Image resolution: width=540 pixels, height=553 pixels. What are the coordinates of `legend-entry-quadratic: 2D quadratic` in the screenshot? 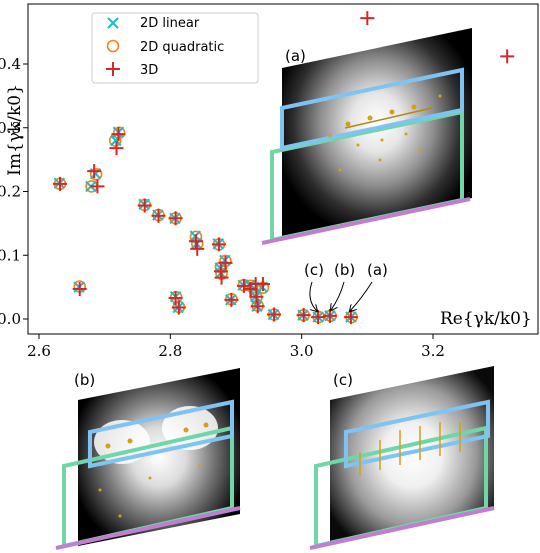 It's located at (165, 47).